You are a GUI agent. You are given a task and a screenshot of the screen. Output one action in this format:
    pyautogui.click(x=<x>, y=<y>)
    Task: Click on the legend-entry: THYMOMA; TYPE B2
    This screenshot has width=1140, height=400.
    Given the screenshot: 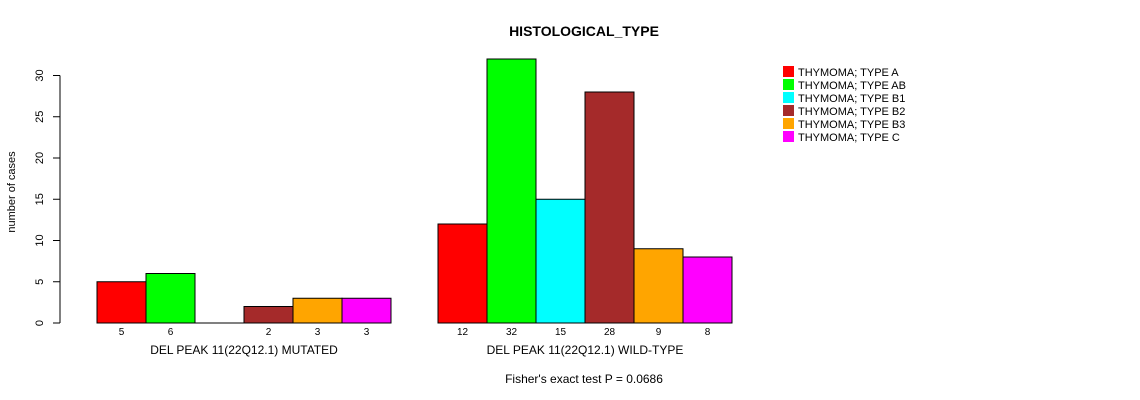 What is the action you would take?
    pyautogui.click(x=851, y=112)
    